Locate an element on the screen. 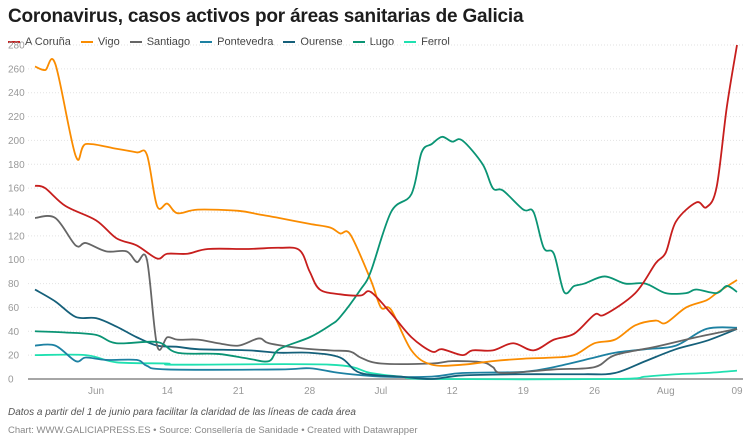 The height and width of the screenshot is (447, 756). x-tick-label: 12 is located at coordinates (453, 391).